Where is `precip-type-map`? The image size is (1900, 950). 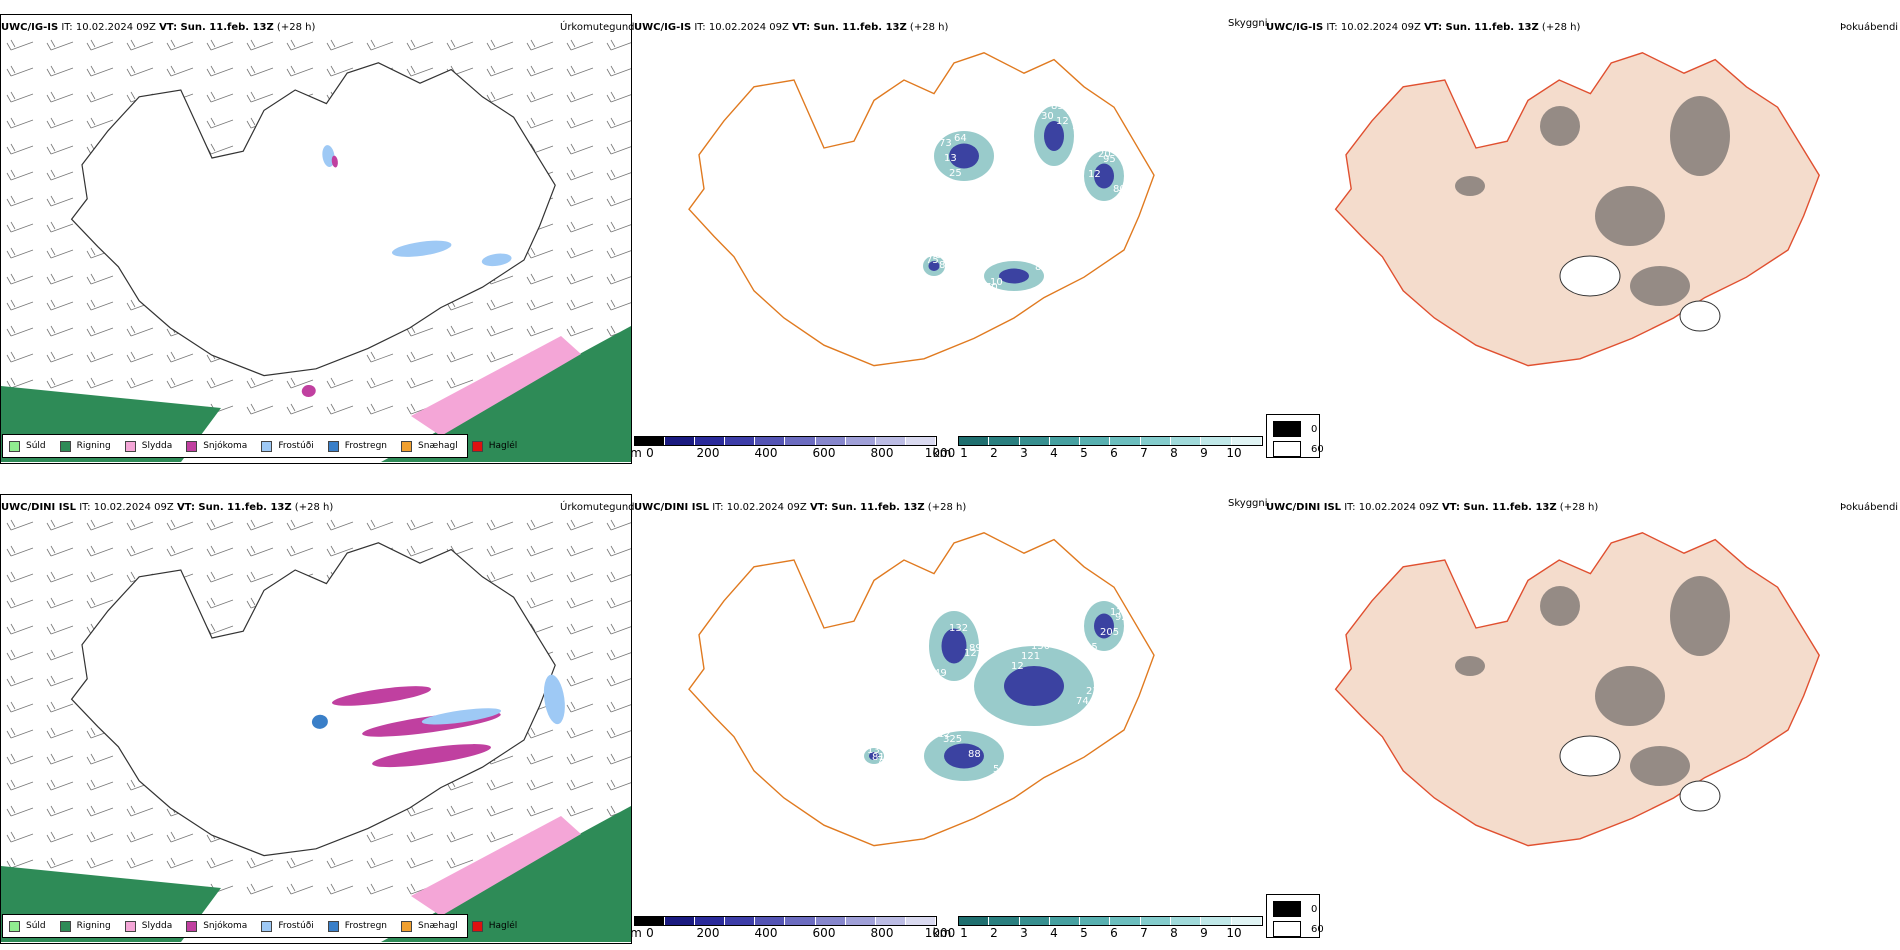 precip-type-map is located at coordinates (316, 250).